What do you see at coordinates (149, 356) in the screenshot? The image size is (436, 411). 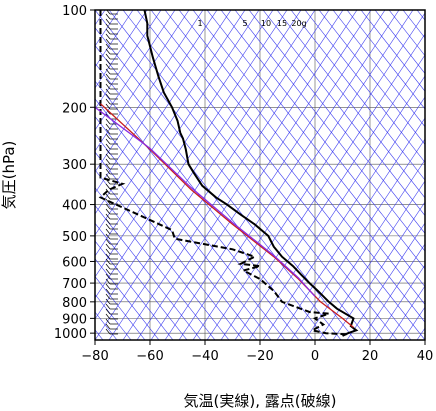 I see `x-tick-label: −60` at bounding box center [149, 356].